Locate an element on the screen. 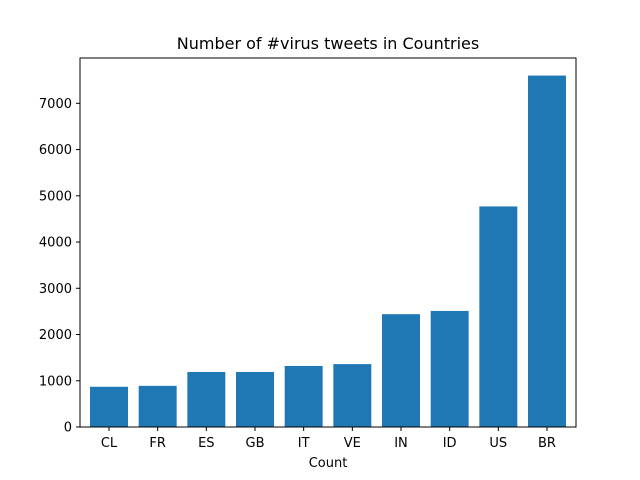 Image resolution: width=640 pixels, height=480 pixels. y-tick-label: 6000 is located at coordinates (55, 150).